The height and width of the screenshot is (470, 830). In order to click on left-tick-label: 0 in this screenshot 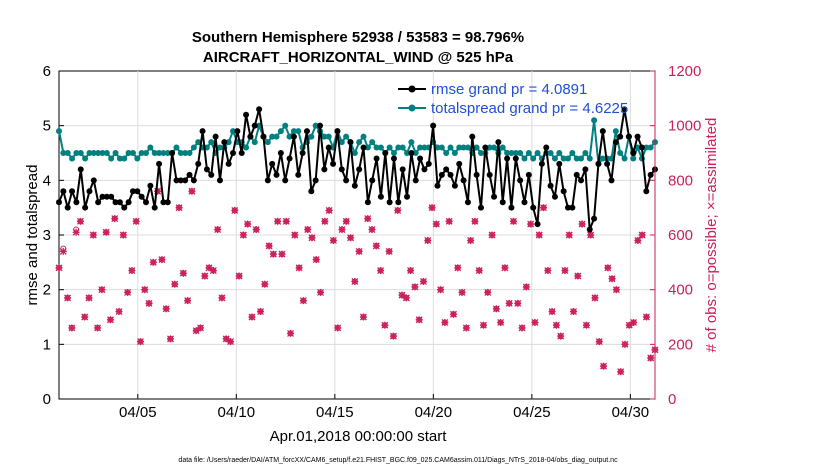, I will do `click(47, 399)`.